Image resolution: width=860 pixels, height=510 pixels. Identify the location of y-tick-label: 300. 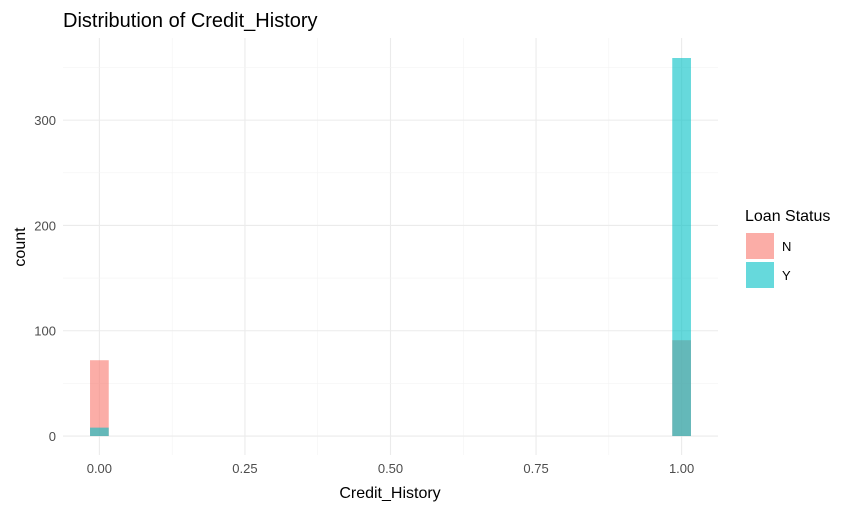
(45, 120).